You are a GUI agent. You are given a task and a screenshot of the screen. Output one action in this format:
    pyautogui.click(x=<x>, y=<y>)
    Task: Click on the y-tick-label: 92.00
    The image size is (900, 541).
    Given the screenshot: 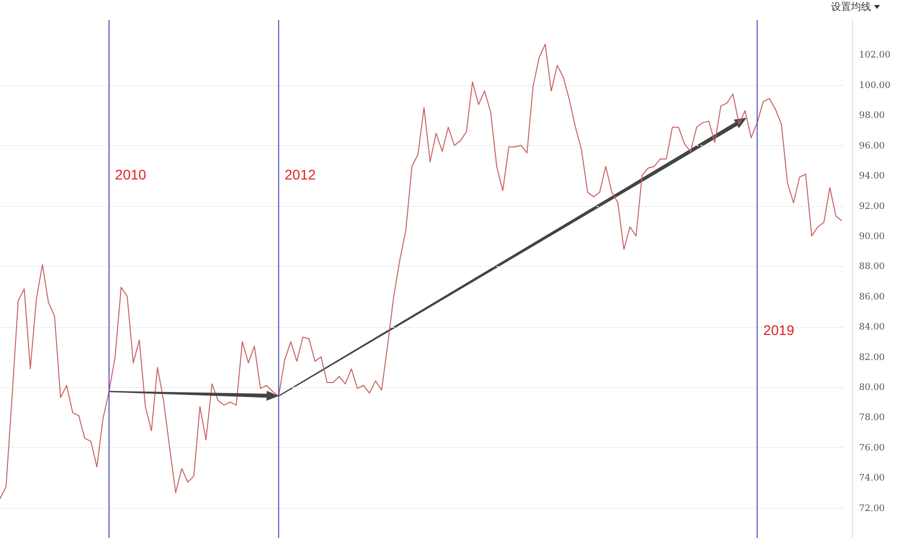 What is the action you would take?
    pyautogui.click(x=872, y=207)
    